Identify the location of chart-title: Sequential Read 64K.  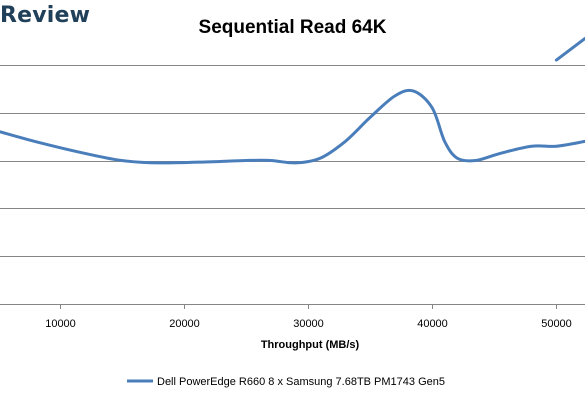
(292, 27).